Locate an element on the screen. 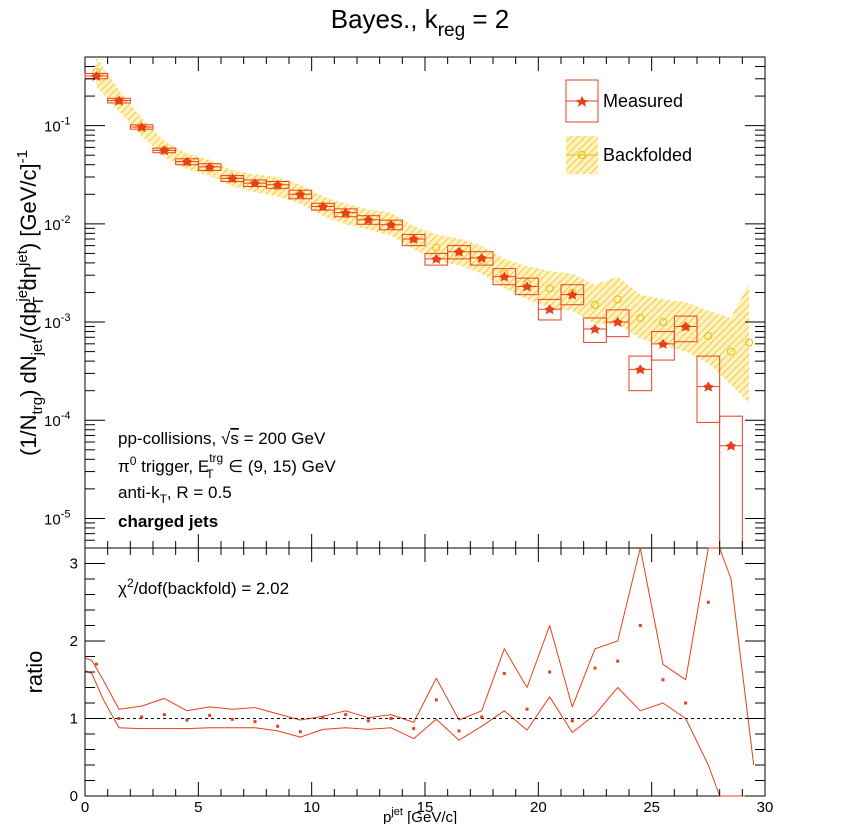 The width and height of the screenshot is (848, 824). ratio-ytick-label: 0 is located at coordinates (74, 796).